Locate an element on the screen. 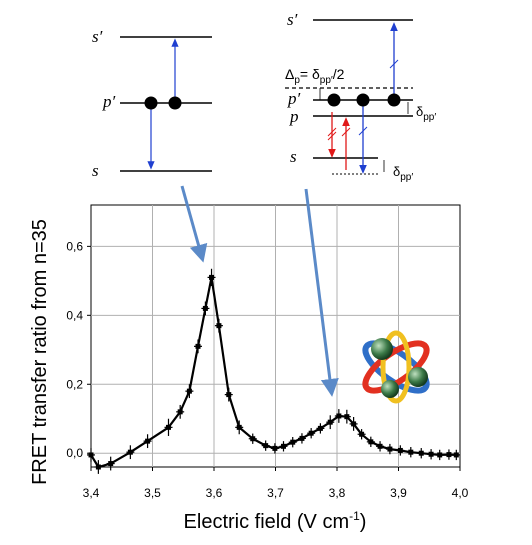  y-tick-label: 0,2 is located at coordinates (74, 384).